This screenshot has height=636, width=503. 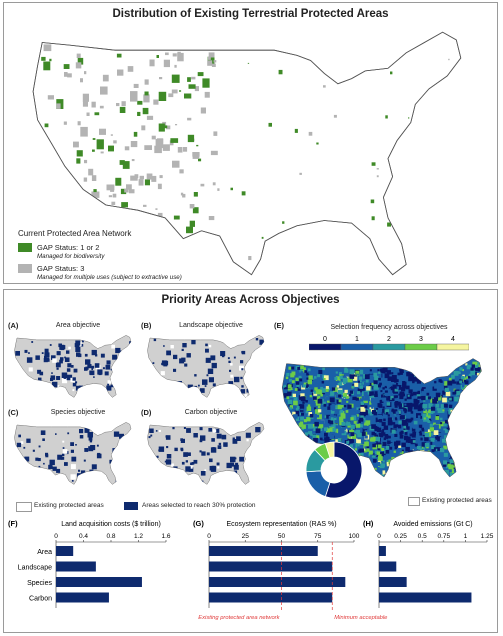 What do you see at coordinates (325, 347) in the screenshot?
I see `freq-scale-swatch` at bounding box center [325, 347].